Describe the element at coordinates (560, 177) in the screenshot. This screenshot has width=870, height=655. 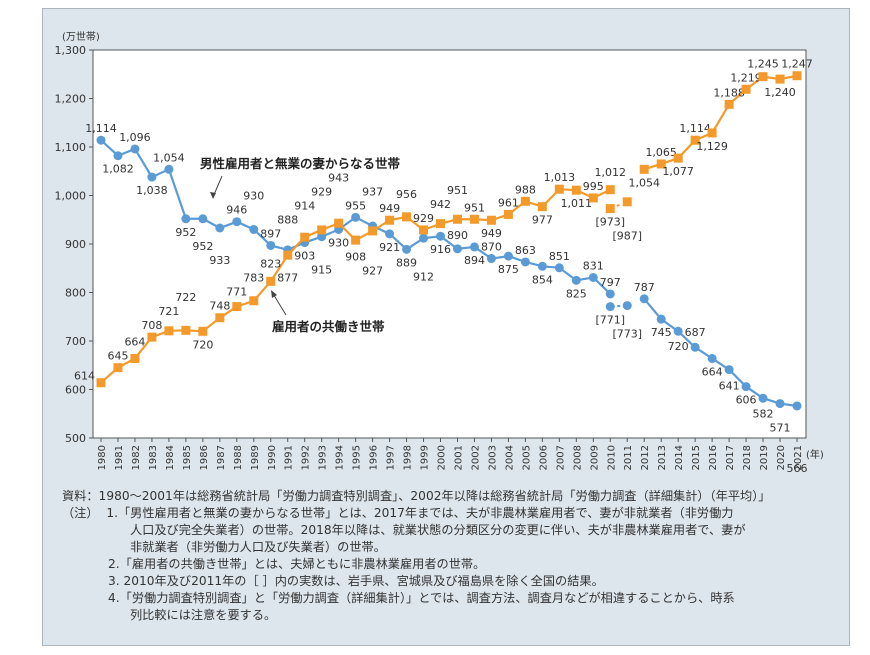
I see `dual-income-data-label: 1,013` at that location.